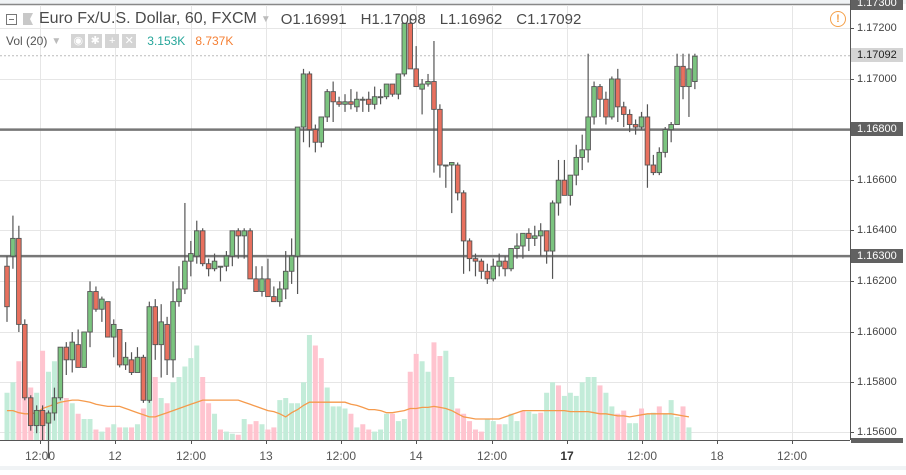 The width and height of the screenshot is (906, 475). What do you see at coordinates (112, 41) in the screenshot?
I see `plus-icon: +` at bounding box center [112, 41].